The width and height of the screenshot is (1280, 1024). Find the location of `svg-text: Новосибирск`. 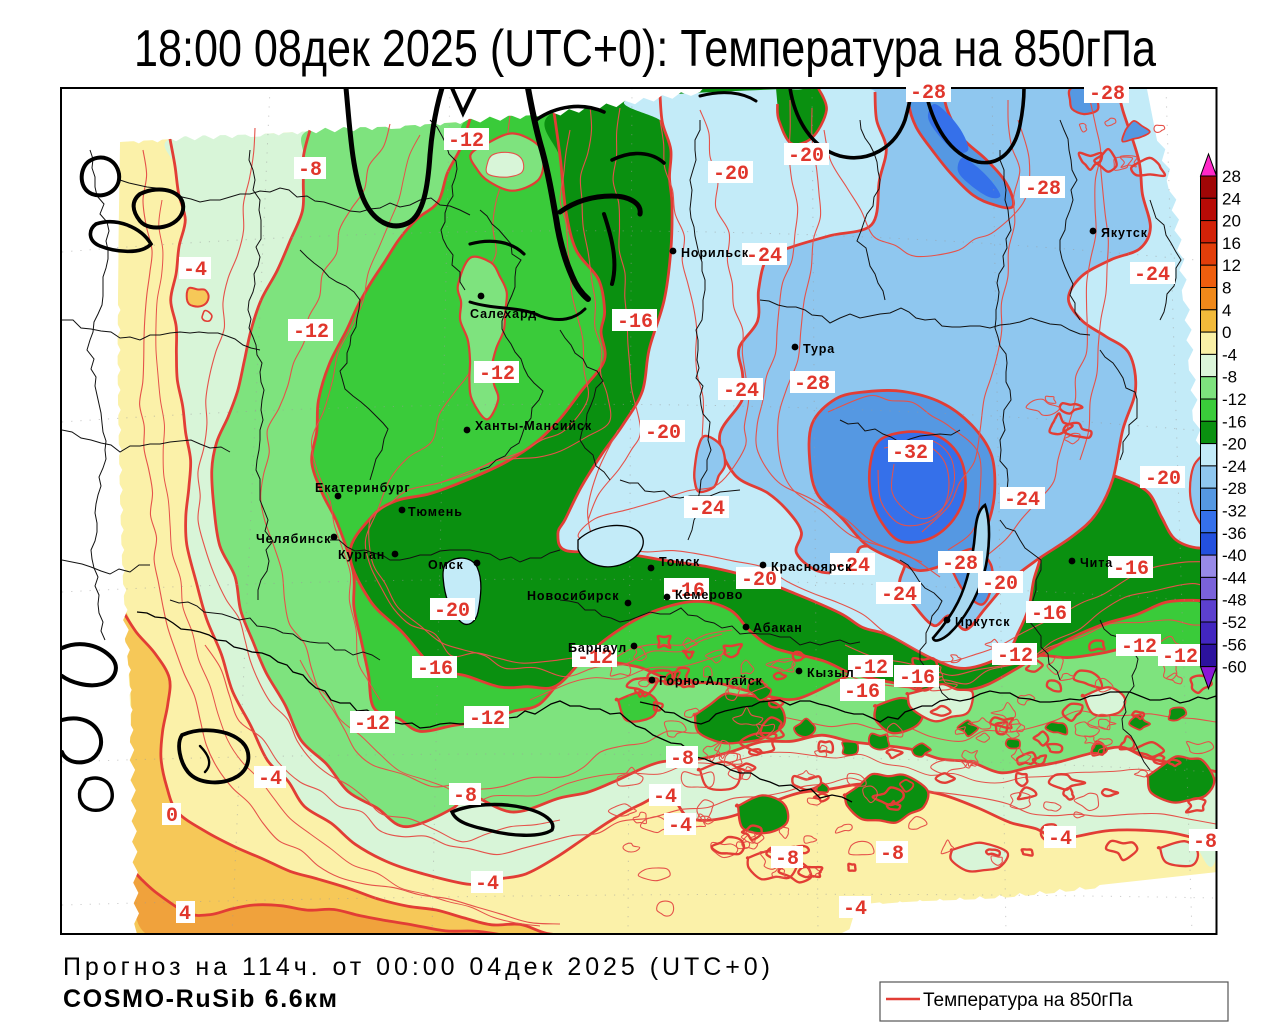

svg-text: Новосибирск is located at coordinates (573, 596).